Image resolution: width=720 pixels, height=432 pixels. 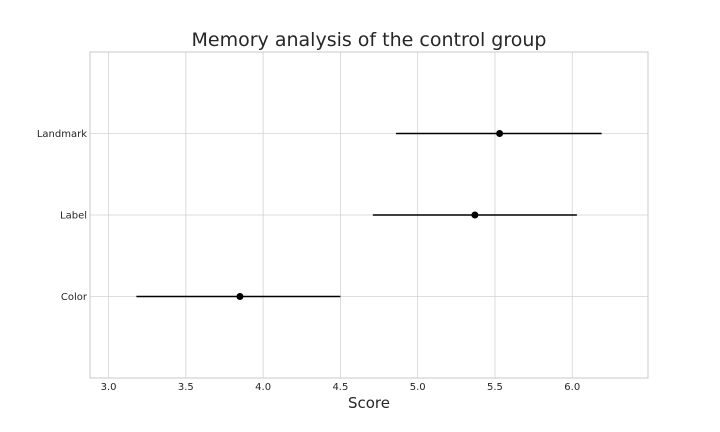 What do you see at coordinates (418, 387) in the screenshot?
I see `x-tick-label: 5.0` at bounding box center [418, 387].